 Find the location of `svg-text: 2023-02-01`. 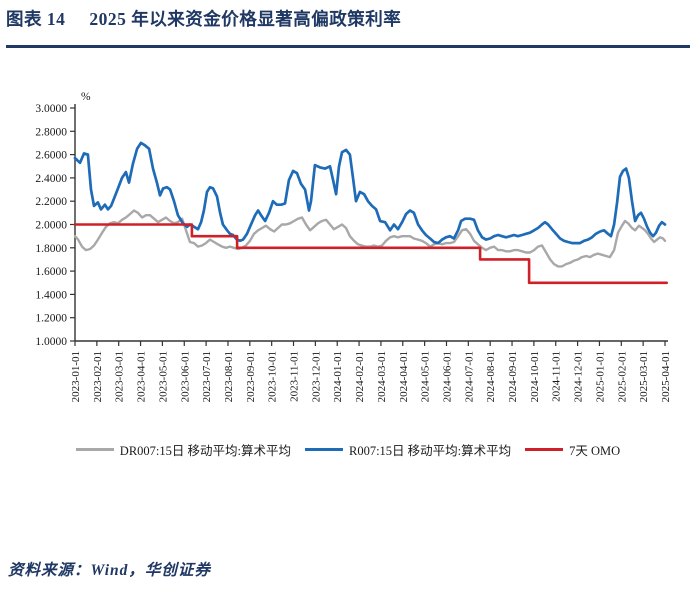

svg-text: 2023-02-01 is located at coordinates (98, 376).